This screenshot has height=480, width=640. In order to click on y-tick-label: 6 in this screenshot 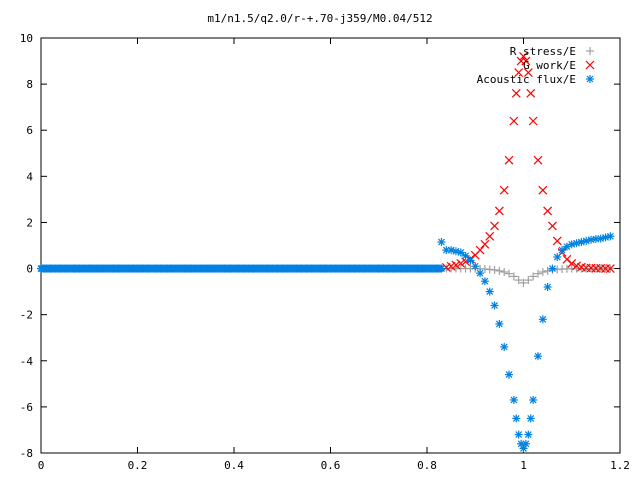, I will do `click(29, 130)`.